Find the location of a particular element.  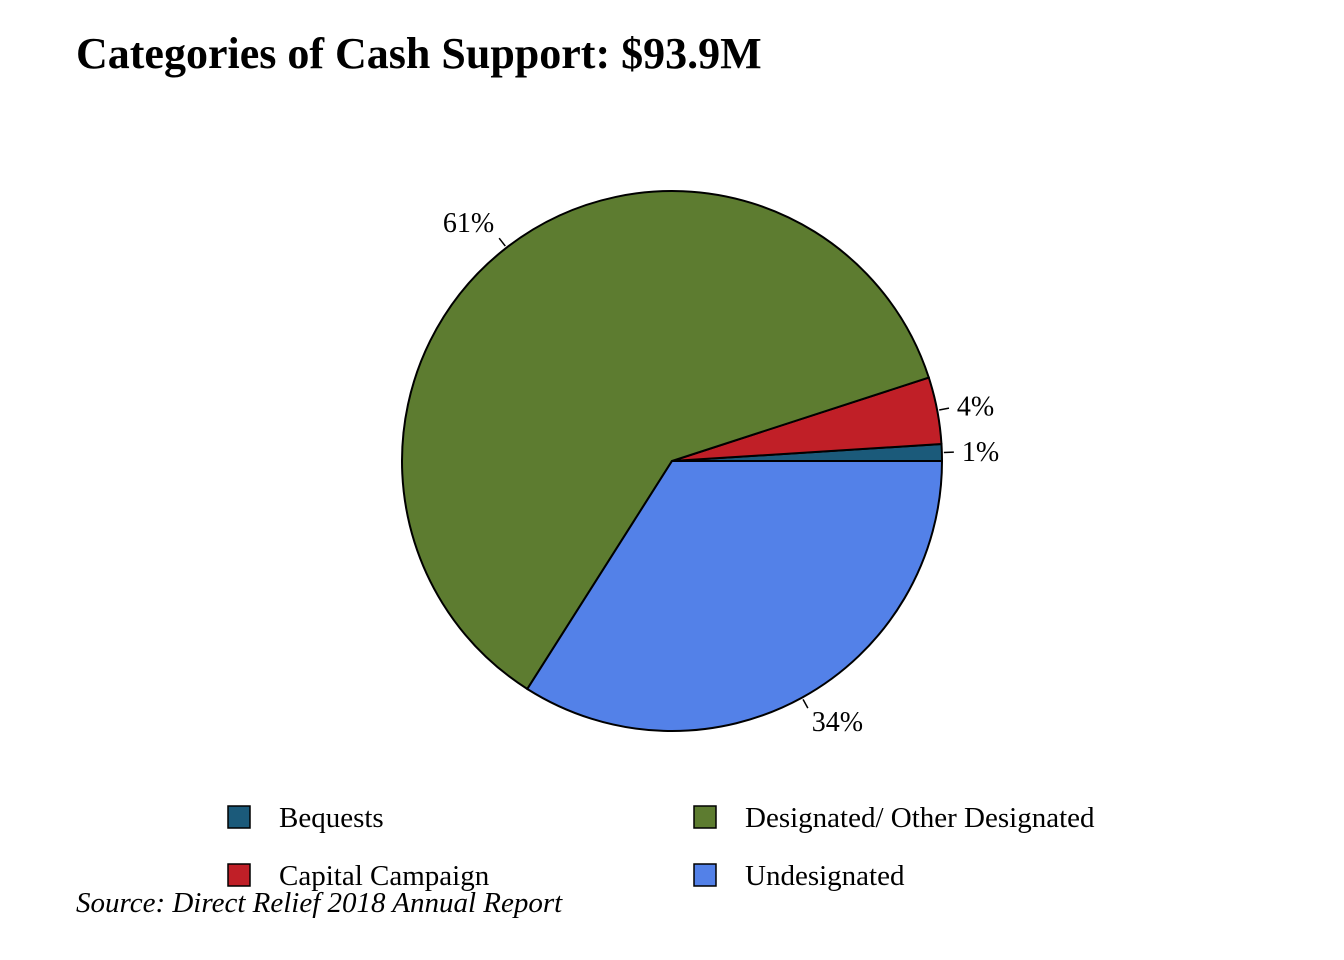

pie-slice-undesignated is located at coordinates (734, 596).